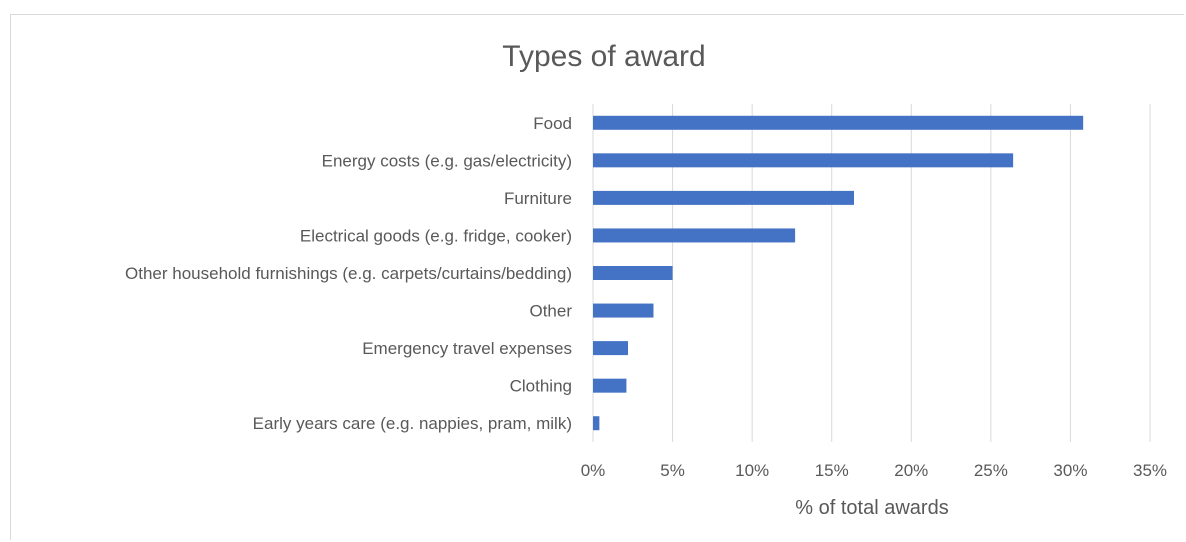 This screenshot has height=542, width=1186. Describe the element at coordinates (467, 348) in the screenshot. I see `category-label: Emergency travel expenses` at that location.